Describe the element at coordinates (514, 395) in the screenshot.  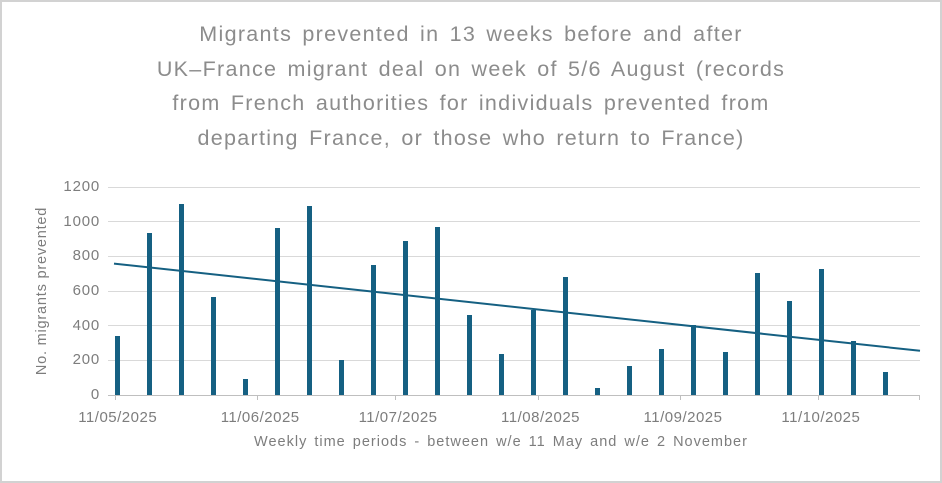
I see `x-axis-line` at that location.